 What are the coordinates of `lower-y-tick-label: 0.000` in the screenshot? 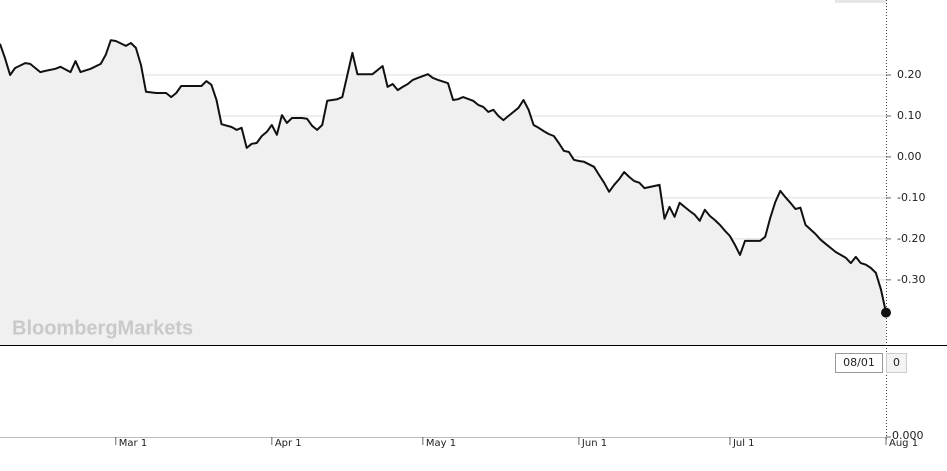 It's located at (908, 435).